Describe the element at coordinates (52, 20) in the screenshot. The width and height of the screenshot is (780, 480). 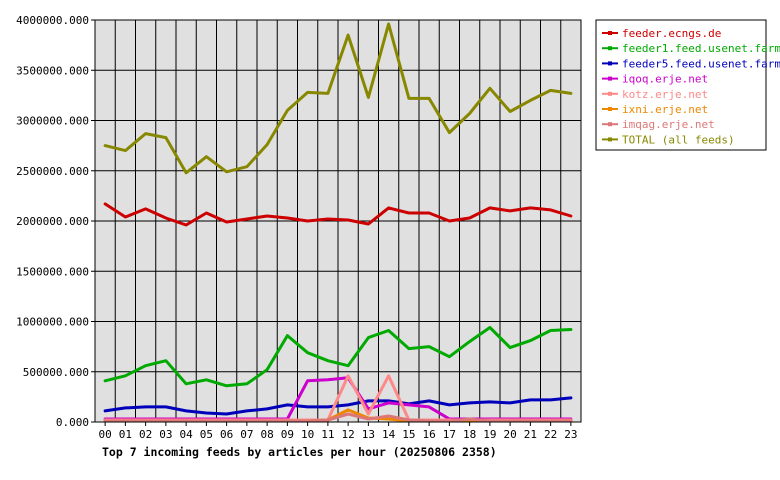
I see `y-tick-label: 4000000.000` at that location.